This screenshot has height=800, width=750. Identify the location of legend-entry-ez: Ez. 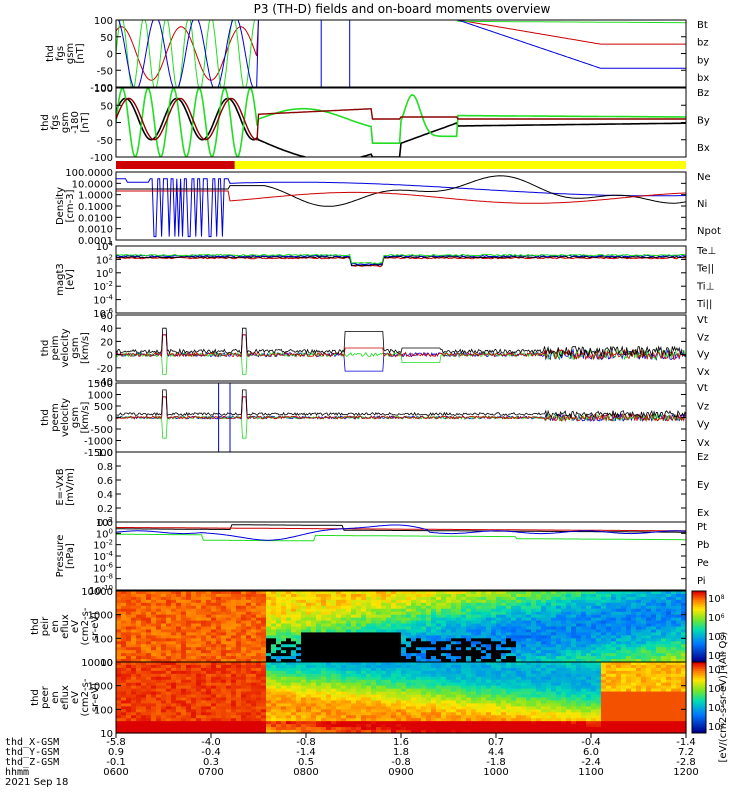
(703, 457).